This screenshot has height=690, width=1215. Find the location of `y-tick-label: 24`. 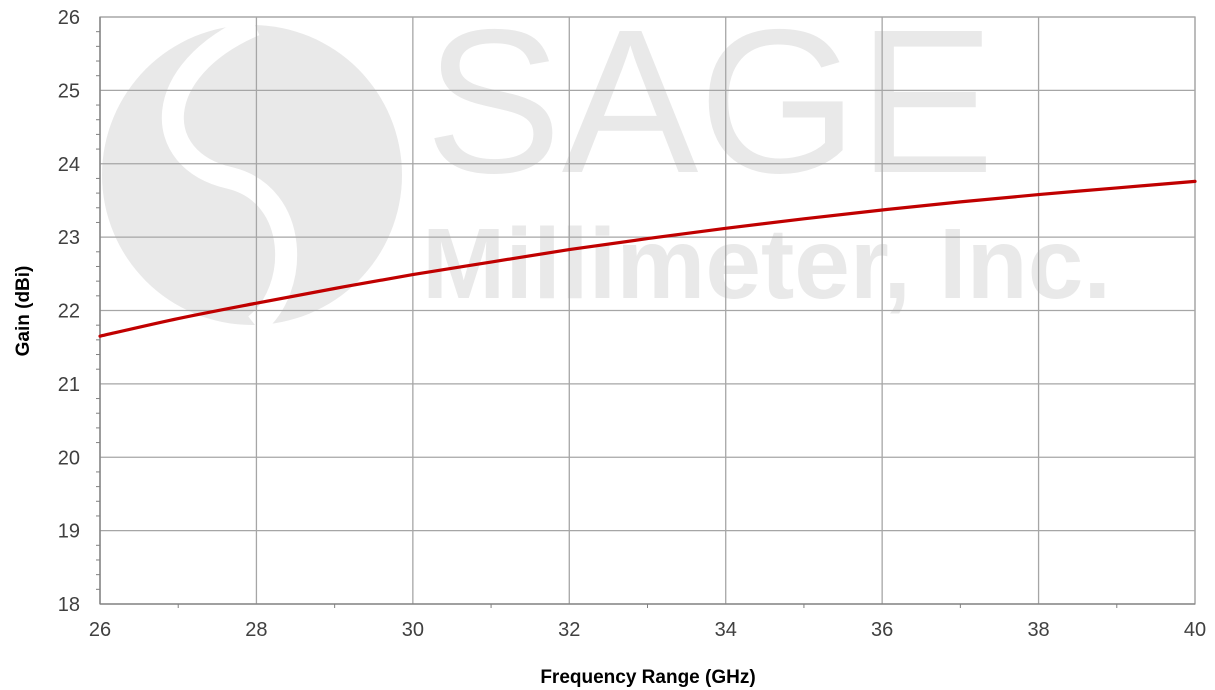

y-tick-label: 24 is located at coordinates (69, 165).